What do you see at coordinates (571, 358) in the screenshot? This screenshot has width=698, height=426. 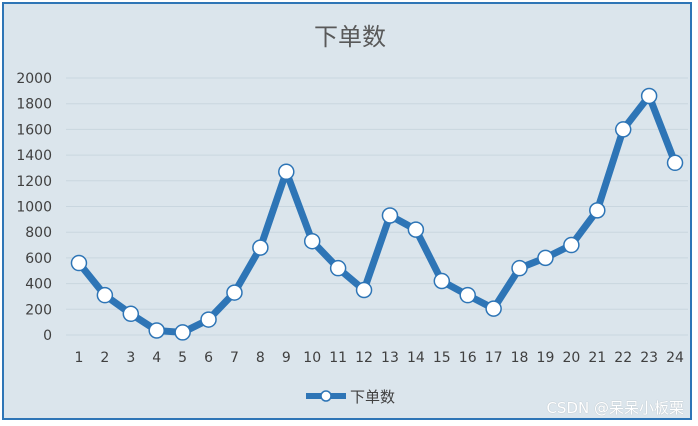 I see `x-tick-label: 20` at bounding box center [571, 358].